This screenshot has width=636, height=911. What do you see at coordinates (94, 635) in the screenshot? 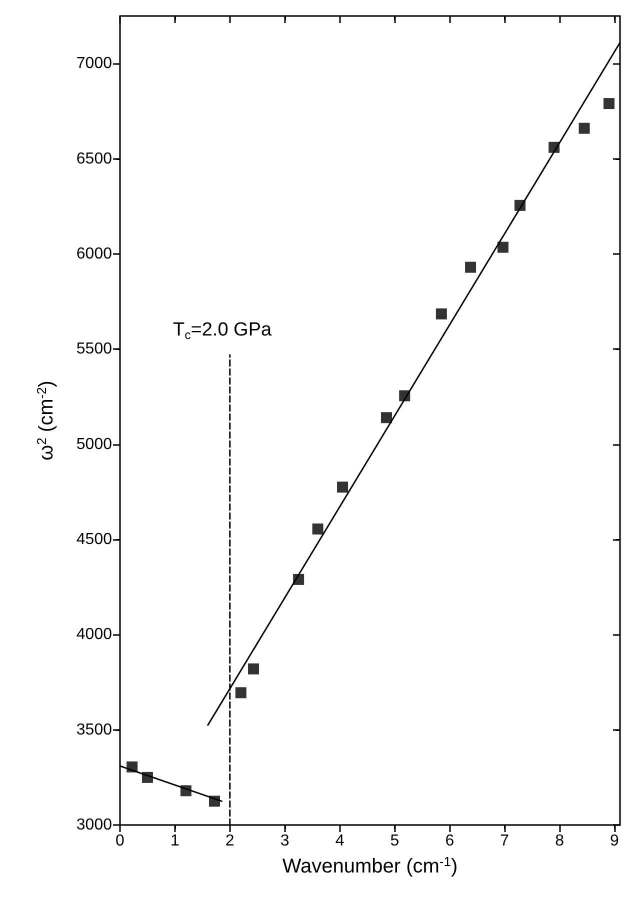
I see `y-tick-label: 4000` at bounding box center [94, 635].